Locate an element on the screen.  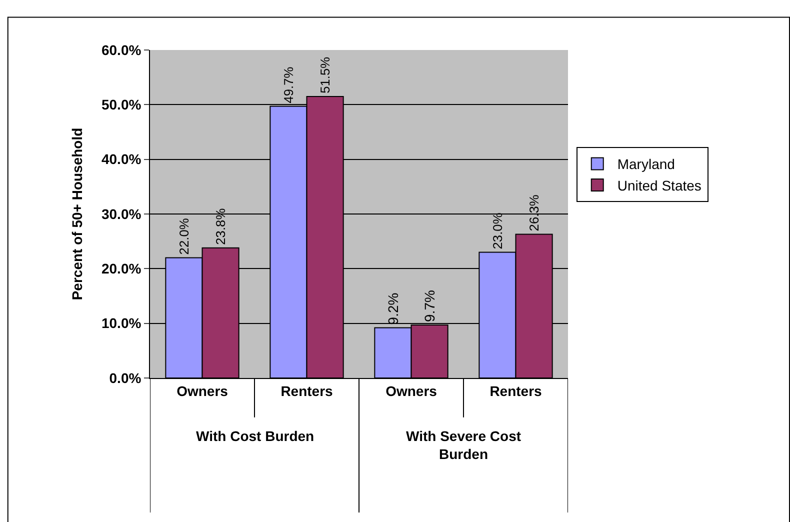
data-label: 49.7% is located at coordinates (288, 85).